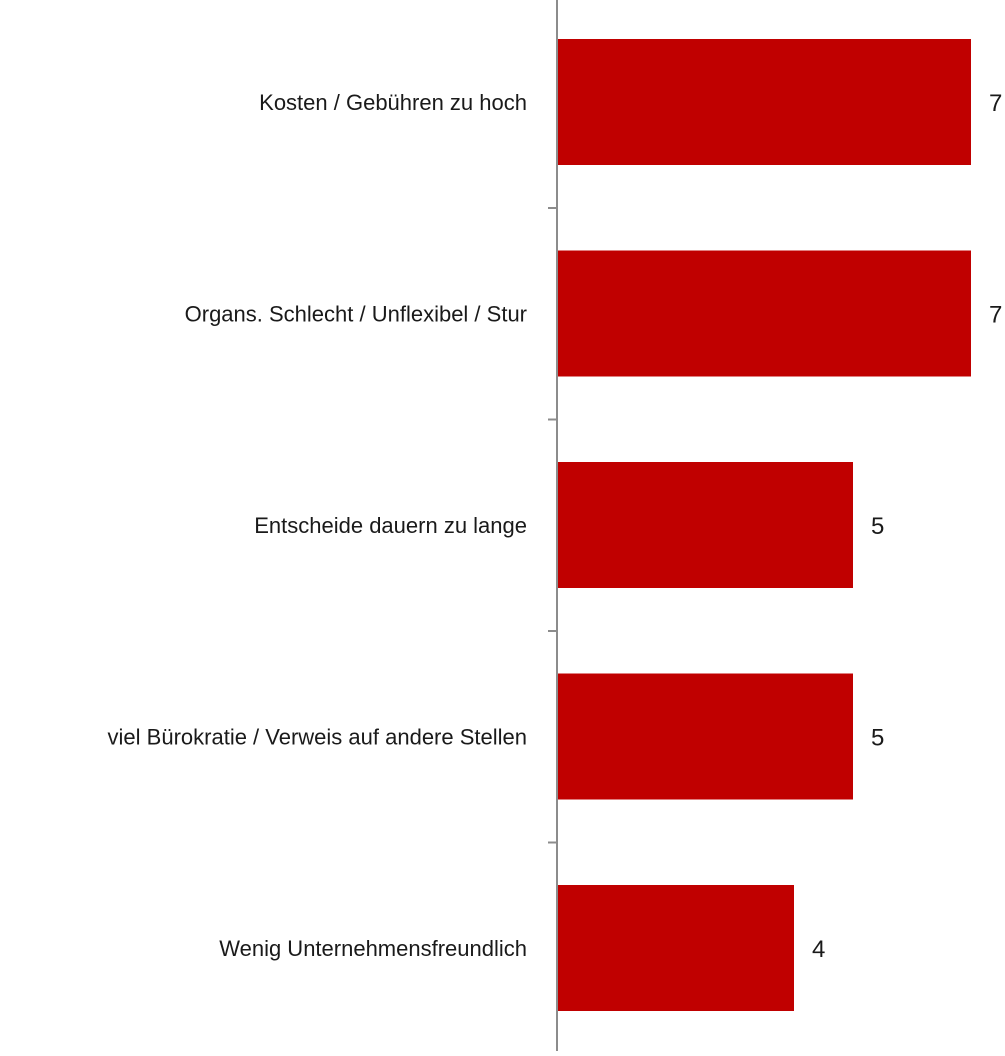 This screenshot has width=1005, height=1056. I want to click on category-label: Organs. Schlecht / Unflexibel / Stur, so click(356, 314).